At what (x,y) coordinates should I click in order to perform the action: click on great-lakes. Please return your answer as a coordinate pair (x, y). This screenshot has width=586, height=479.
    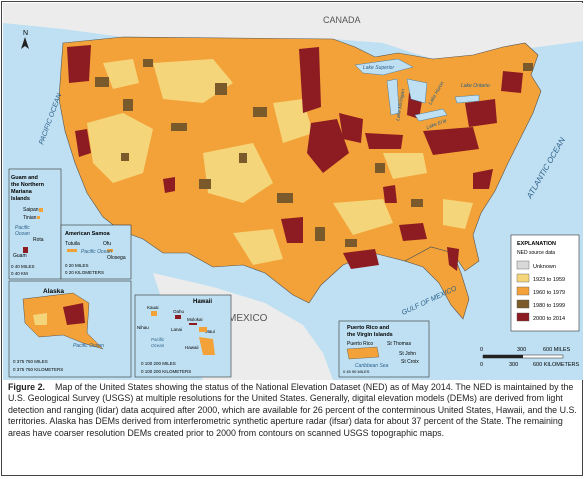
    Looking at the image, I should click on (417, 90).